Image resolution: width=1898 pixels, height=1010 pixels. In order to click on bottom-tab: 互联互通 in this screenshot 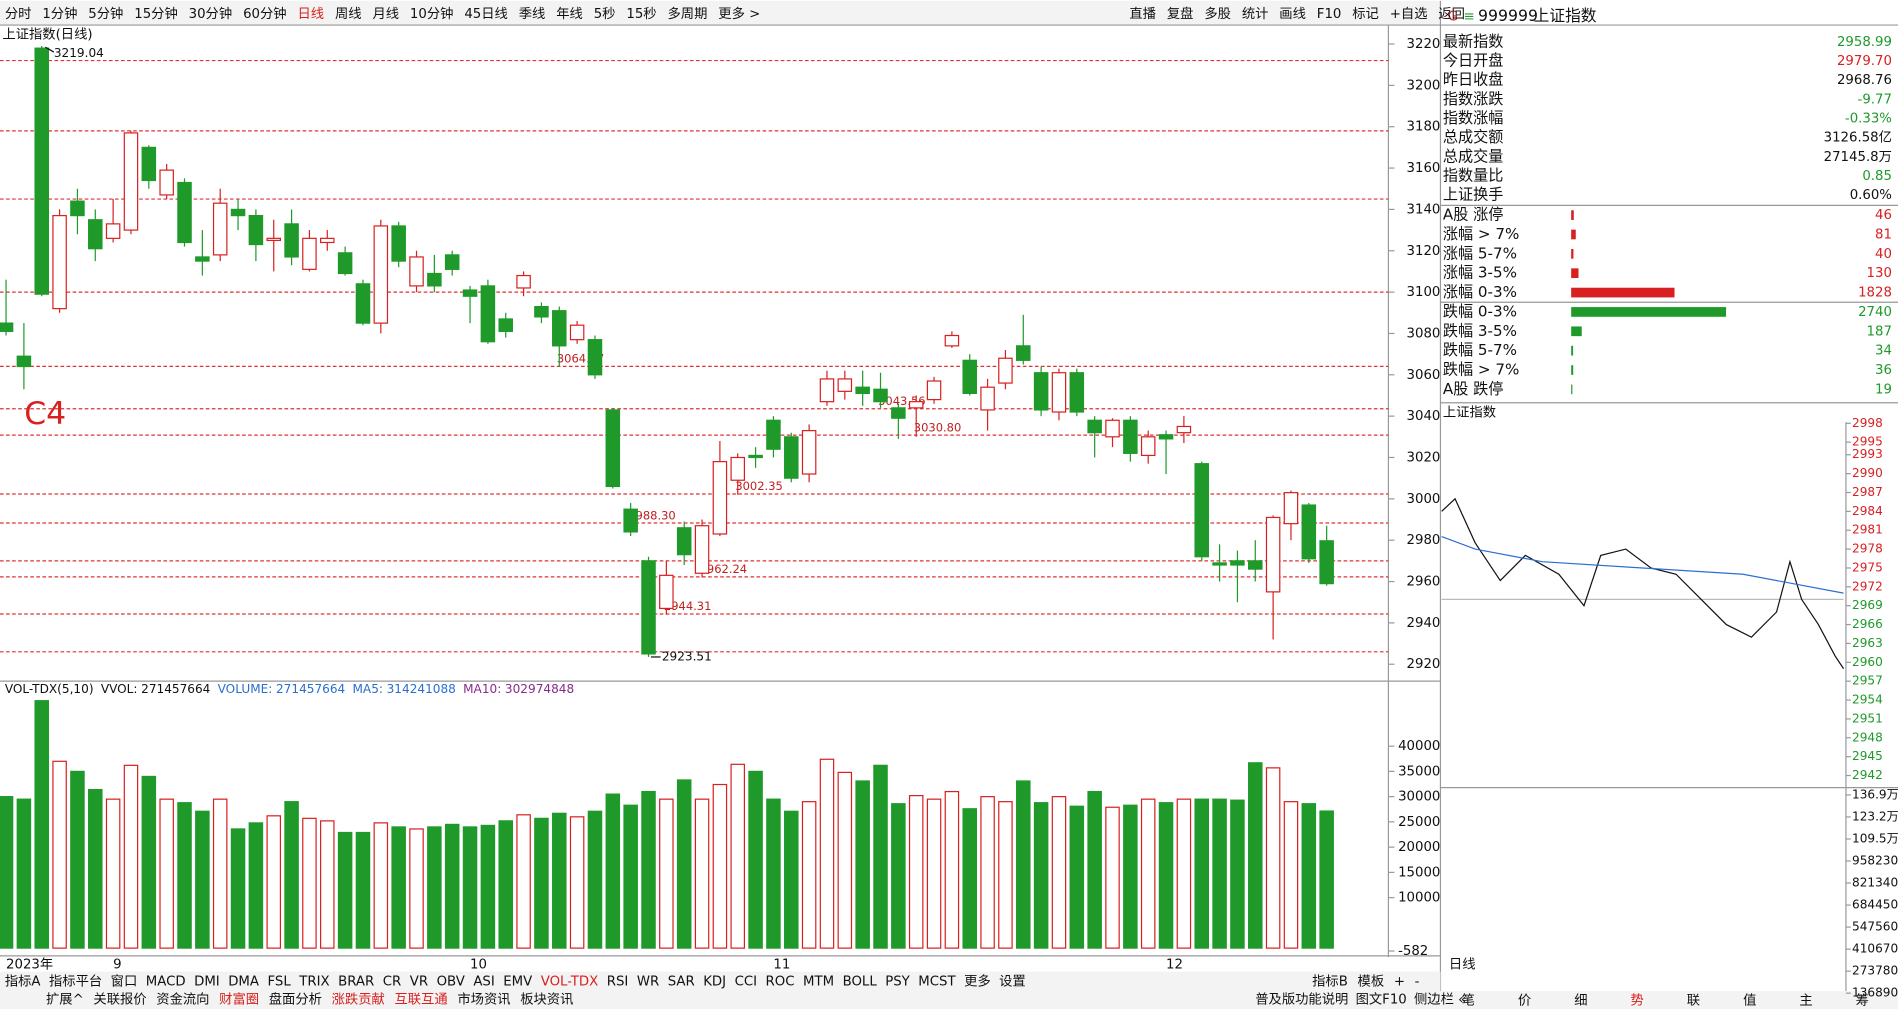, I will do `click(420, 999)`.